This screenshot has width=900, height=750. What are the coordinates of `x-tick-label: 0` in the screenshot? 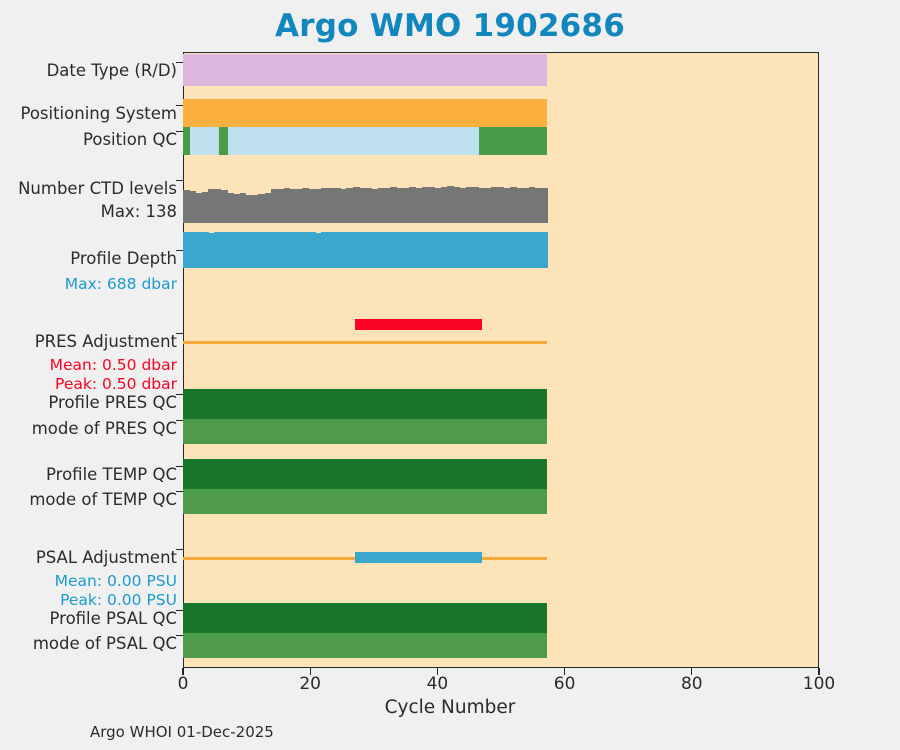 It's located at (183, 684).